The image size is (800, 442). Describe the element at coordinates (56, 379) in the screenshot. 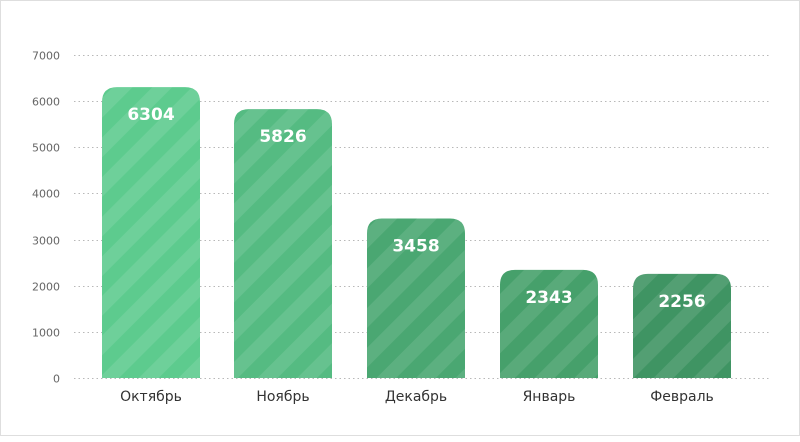

I see `y-tick-label: 0` at that location.